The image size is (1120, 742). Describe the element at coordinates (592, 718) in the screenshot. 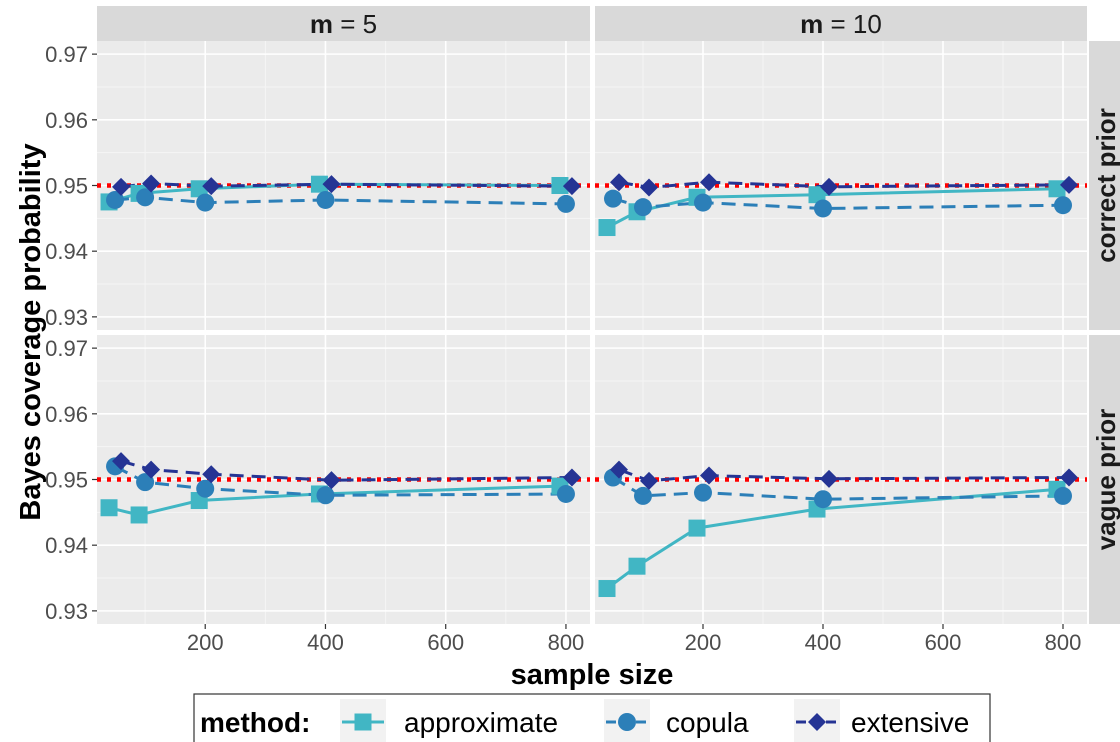

I see `legend: method: approximate copula extensive` at that location.